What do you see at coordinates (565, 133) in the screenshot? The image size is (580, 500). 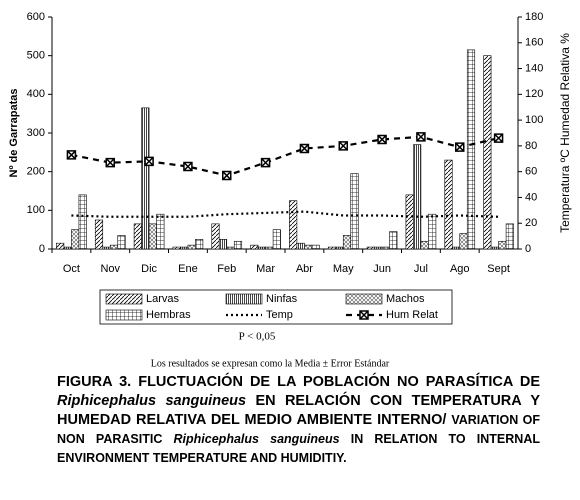 I see `y2-axis-label: Temperatura ºC Humedad Relativa %` at bounding box center [565, 133].